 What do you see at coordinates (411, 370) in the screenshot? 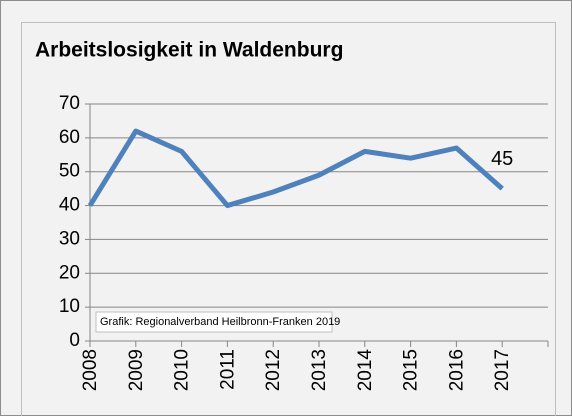
I see `x-tick-label: 2015` at bounding box center [411, 370].